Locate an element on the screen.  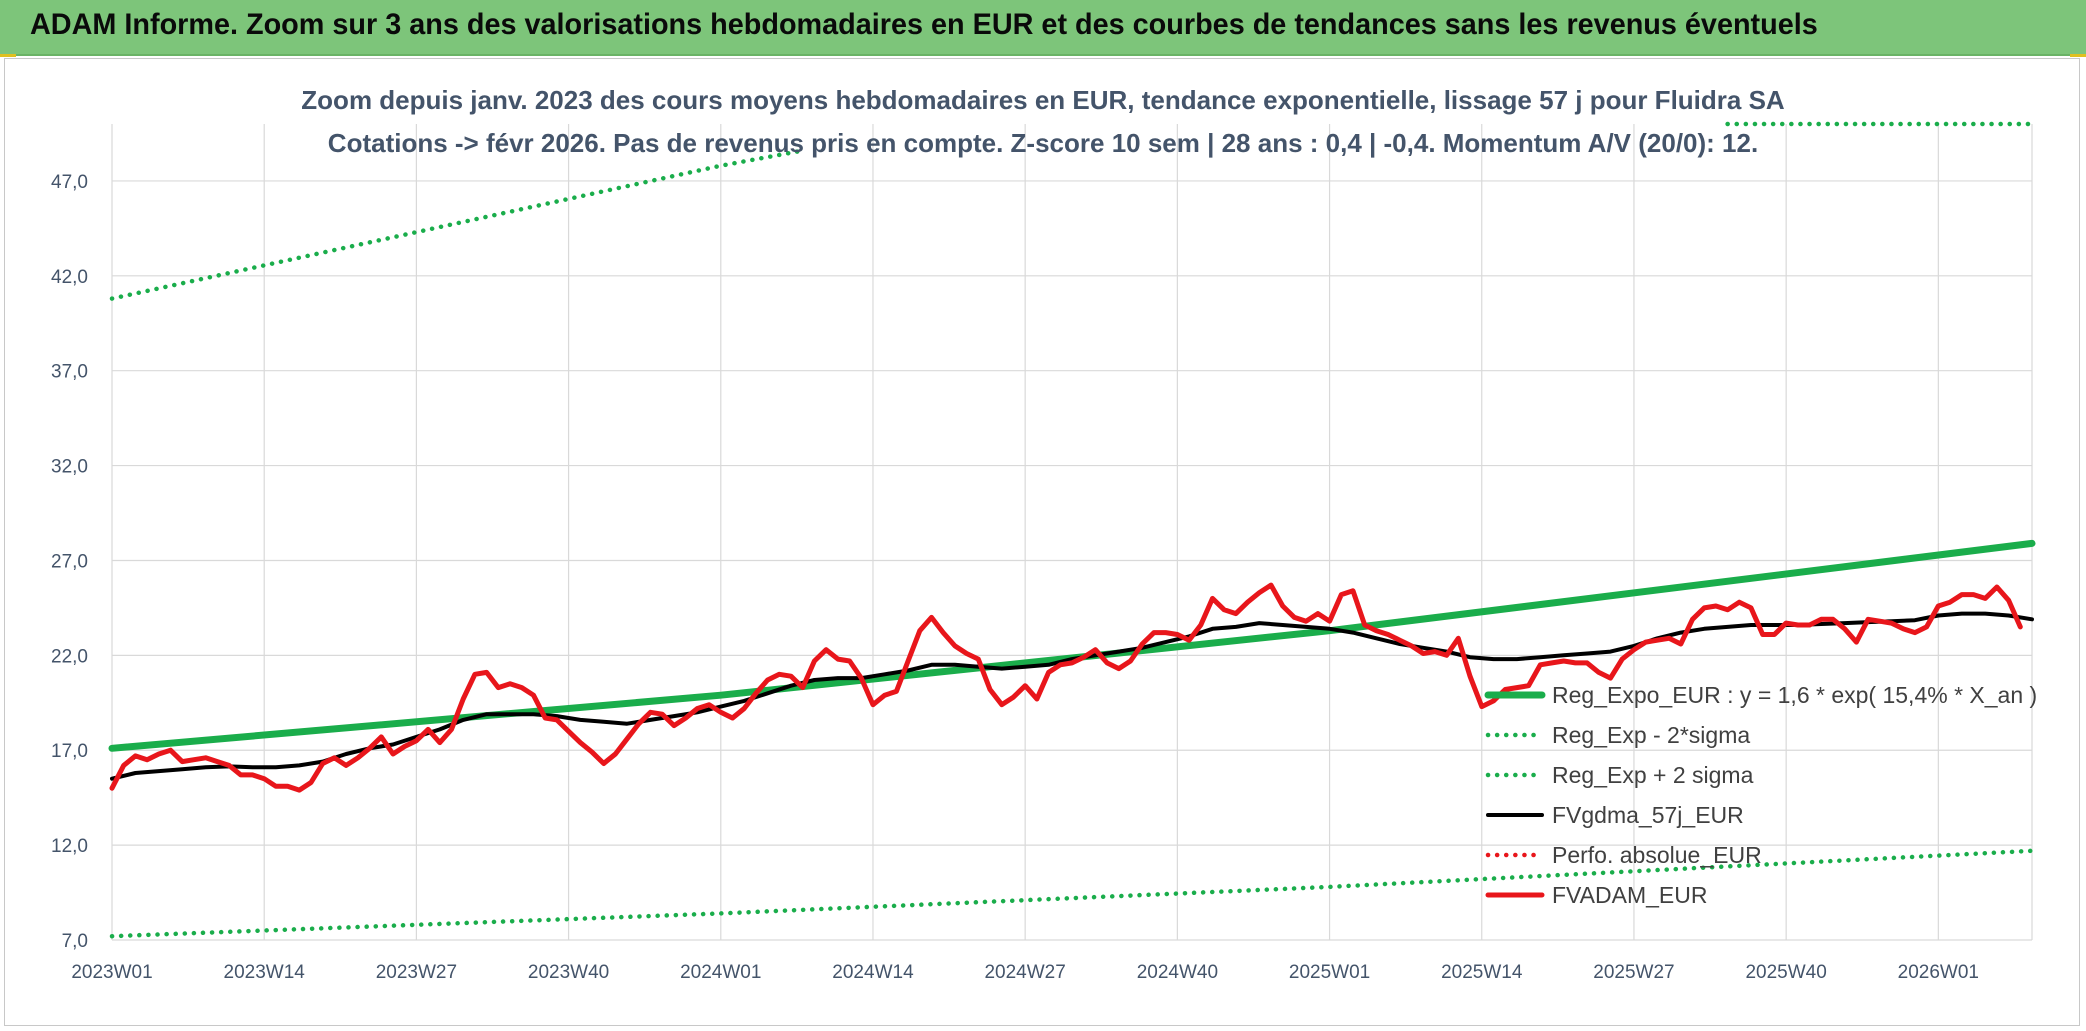
x-tick-label: 2024W27 is located at coordinates (1024, 972).